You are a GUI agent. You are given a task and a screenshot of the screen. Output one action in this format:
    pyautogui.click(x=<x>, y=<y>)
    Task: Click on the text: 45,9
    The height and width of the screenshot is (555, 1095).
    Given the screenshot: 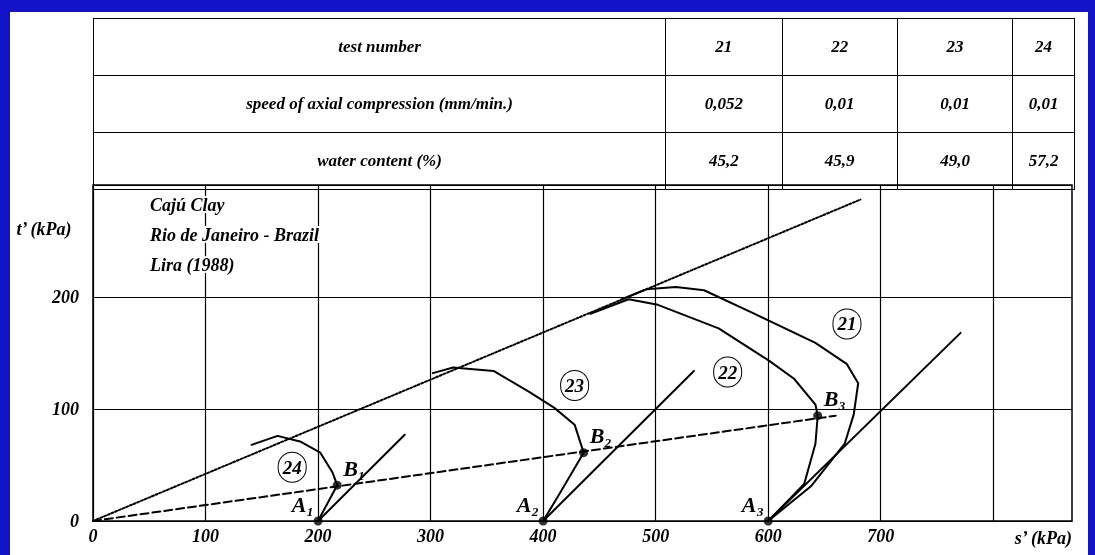 What is the action you would take?
    pyautogui.click(x=840, y=161)
    